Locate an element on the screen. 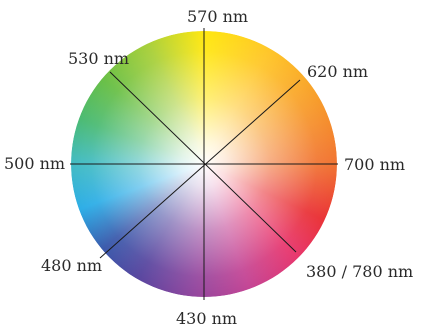 The height and width of the screenshot is (330, 425). label-380-780-nm: 380 / 780 nm is located at coordinates (360, 271).